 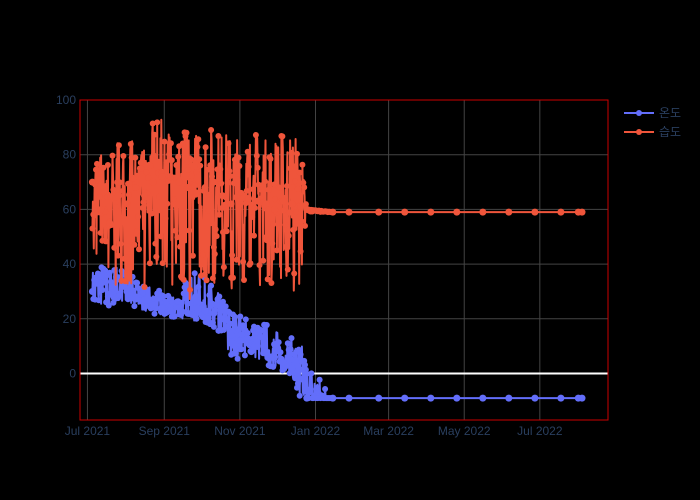 I want to click on legend-item-1: 온도, so click(x=652, y=113).